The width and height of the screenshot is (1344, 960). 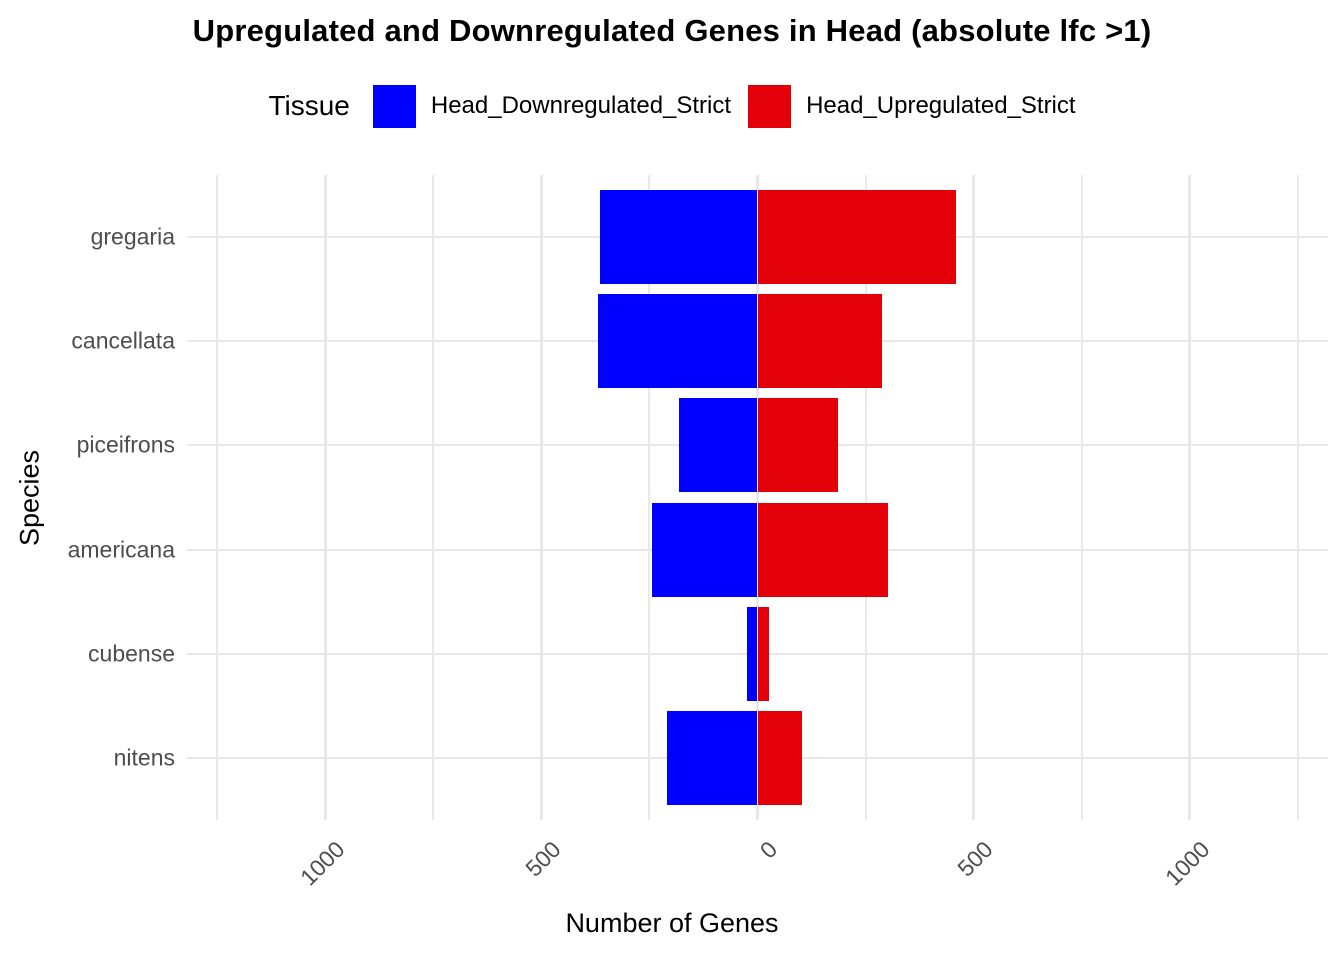 What do you see at coordinates (704, 549) in the screenshot?
I see `bar-americana-down` at bounding box center [704, 549].